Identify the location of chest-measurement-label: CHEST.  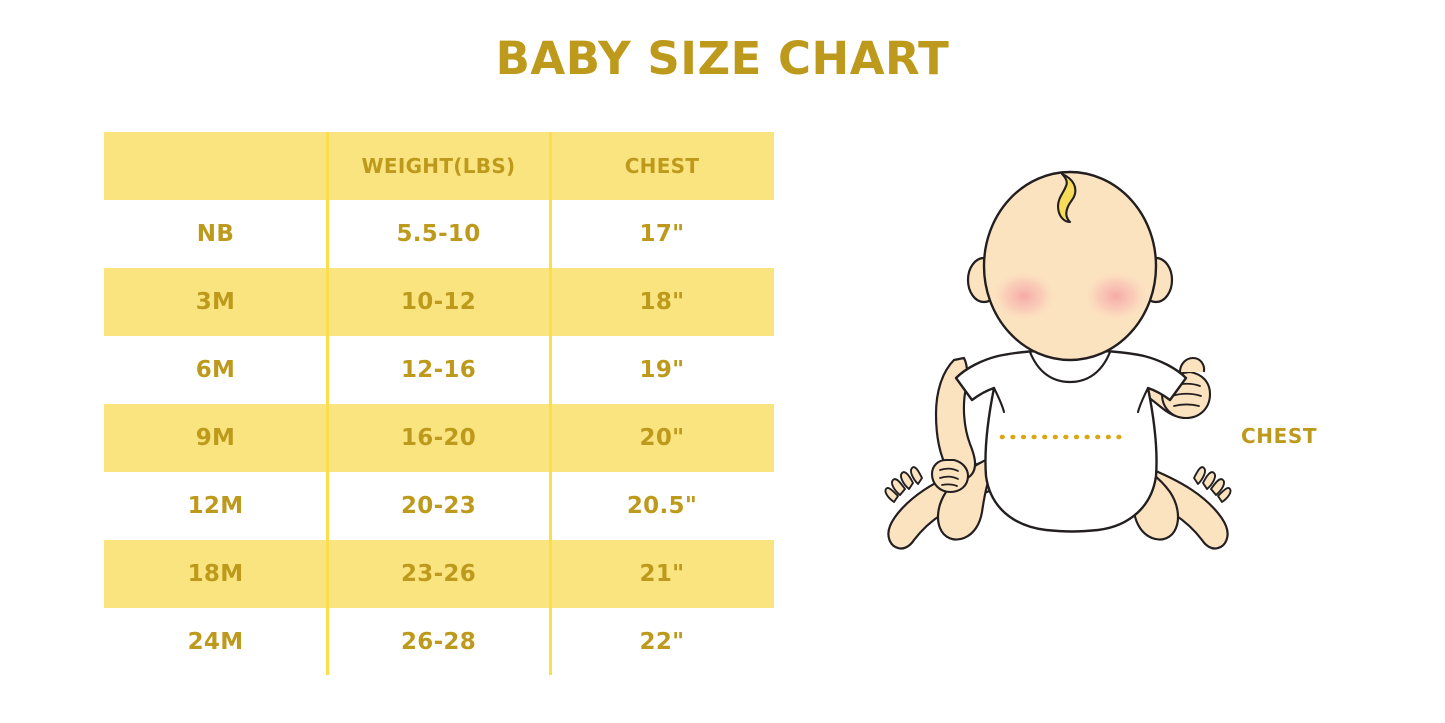
(1279, 436).